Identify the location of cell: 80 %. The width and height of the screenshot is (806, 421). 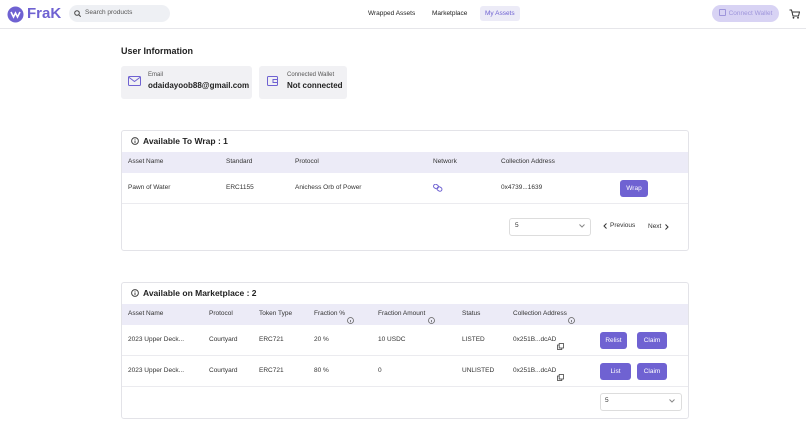
(321, 370).